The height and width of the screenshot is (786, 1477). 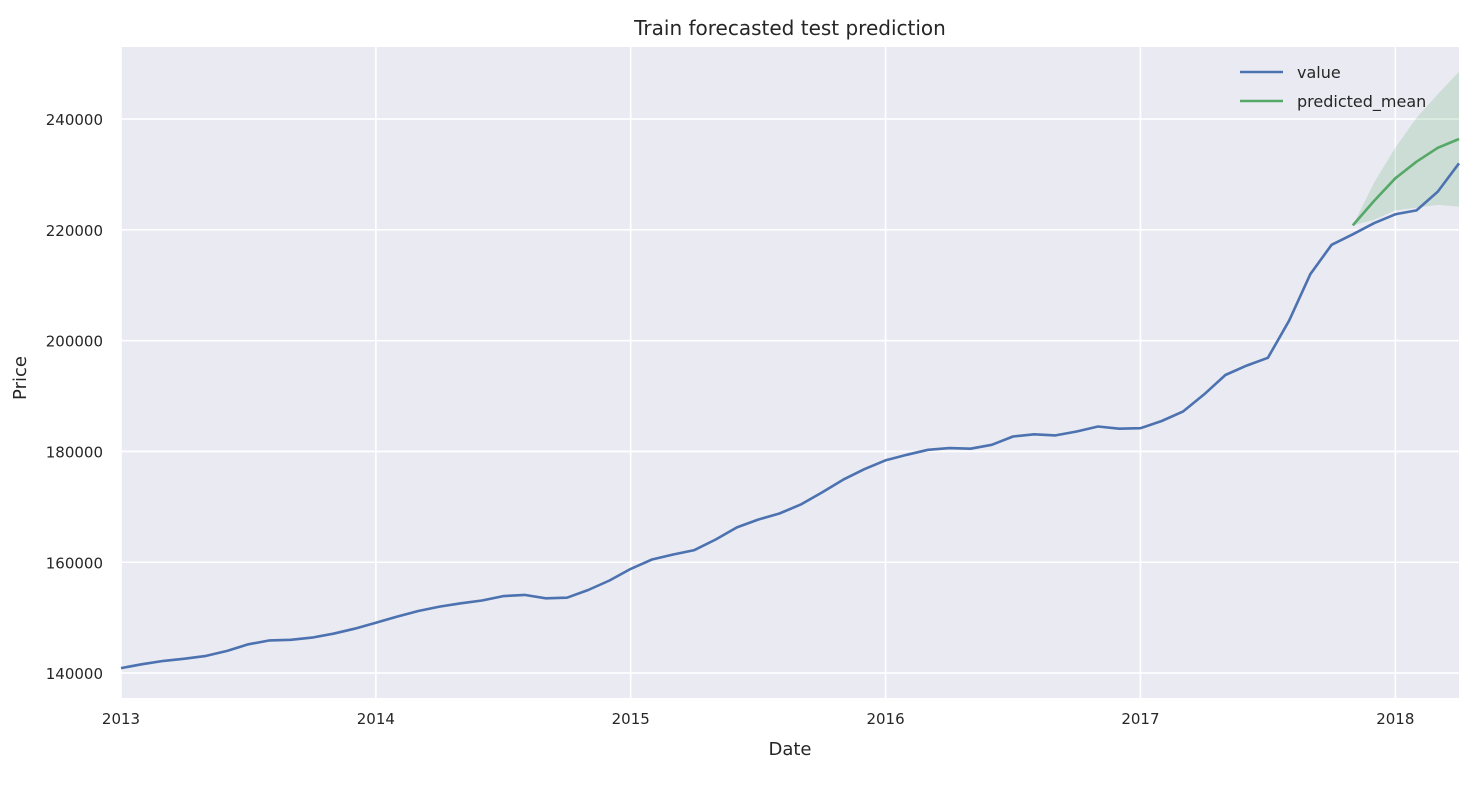 I want to click on y-tick-labels: 140000 160000 180000 200000 220000 240000, so click(x=74, y=397).